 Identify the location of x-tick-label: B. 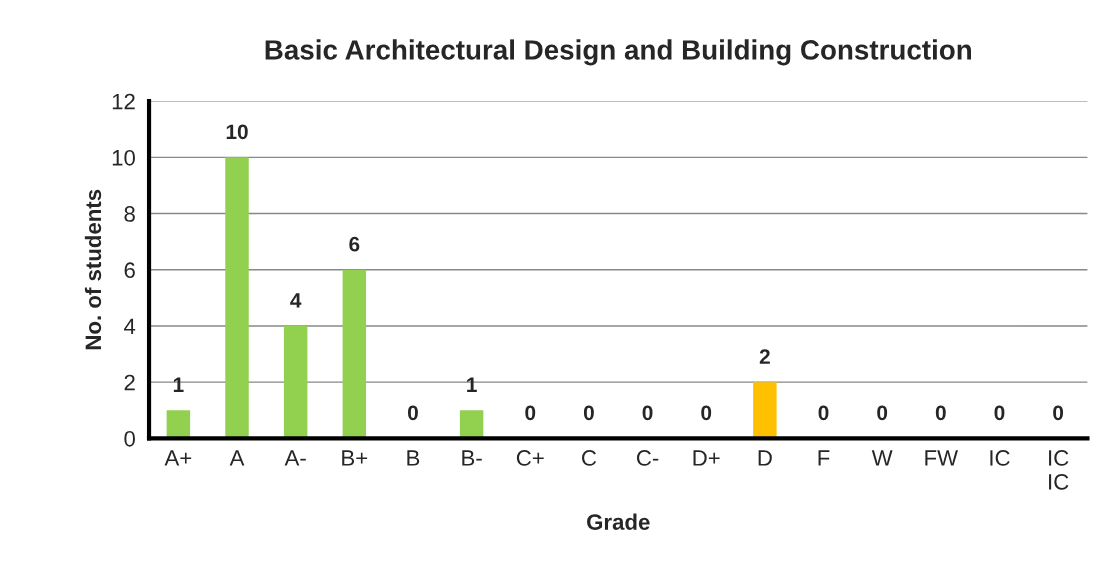
(413, 458).